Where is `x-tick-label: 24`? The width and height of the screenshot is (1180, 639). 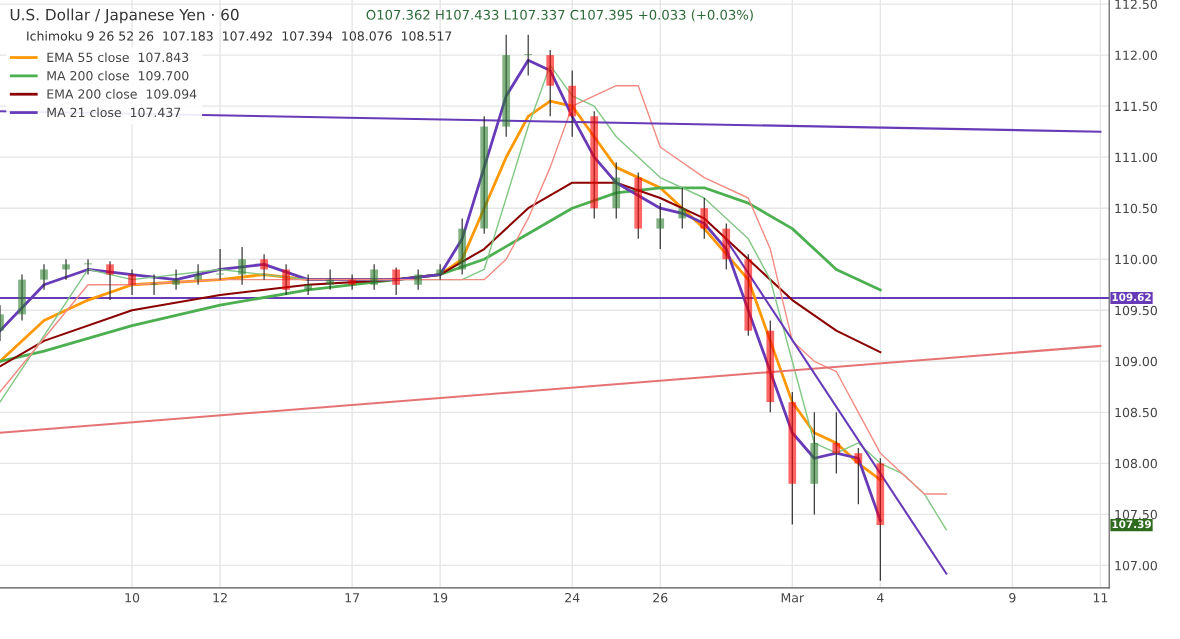 x-tick-label: 24 is located at coordinates (572, 597).